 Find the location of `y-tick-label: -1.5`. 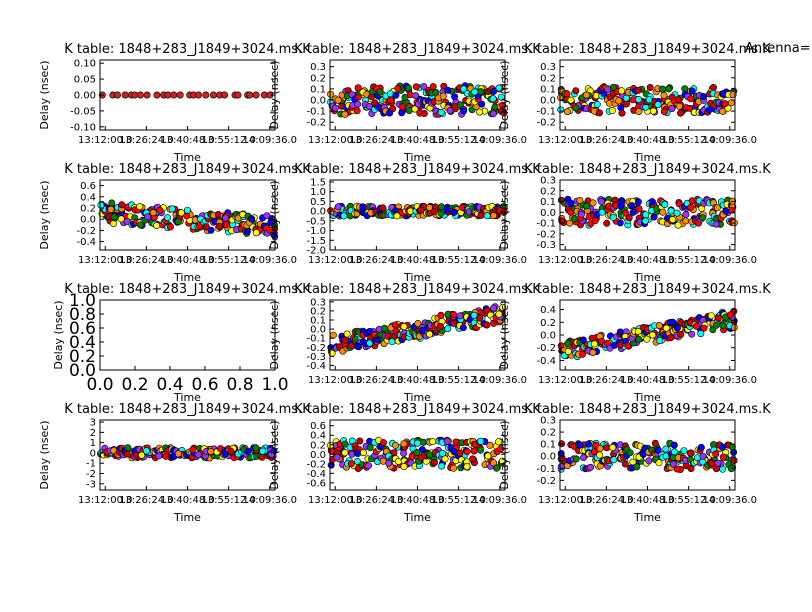

y-tick-label: -1.5 is located at coordinates (316, 241).